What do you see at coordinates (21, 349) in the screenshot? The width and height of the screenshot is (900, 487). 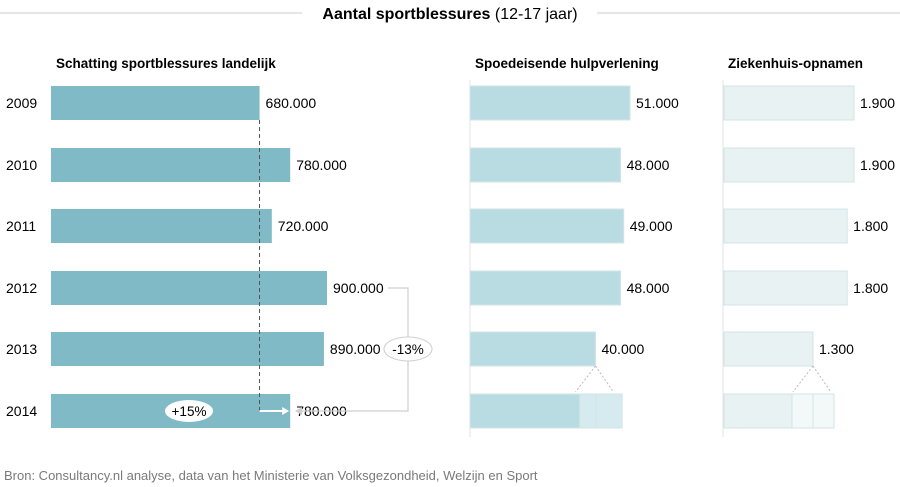 I see `year-label-2013: 2013` at bounding box center [21, 349].